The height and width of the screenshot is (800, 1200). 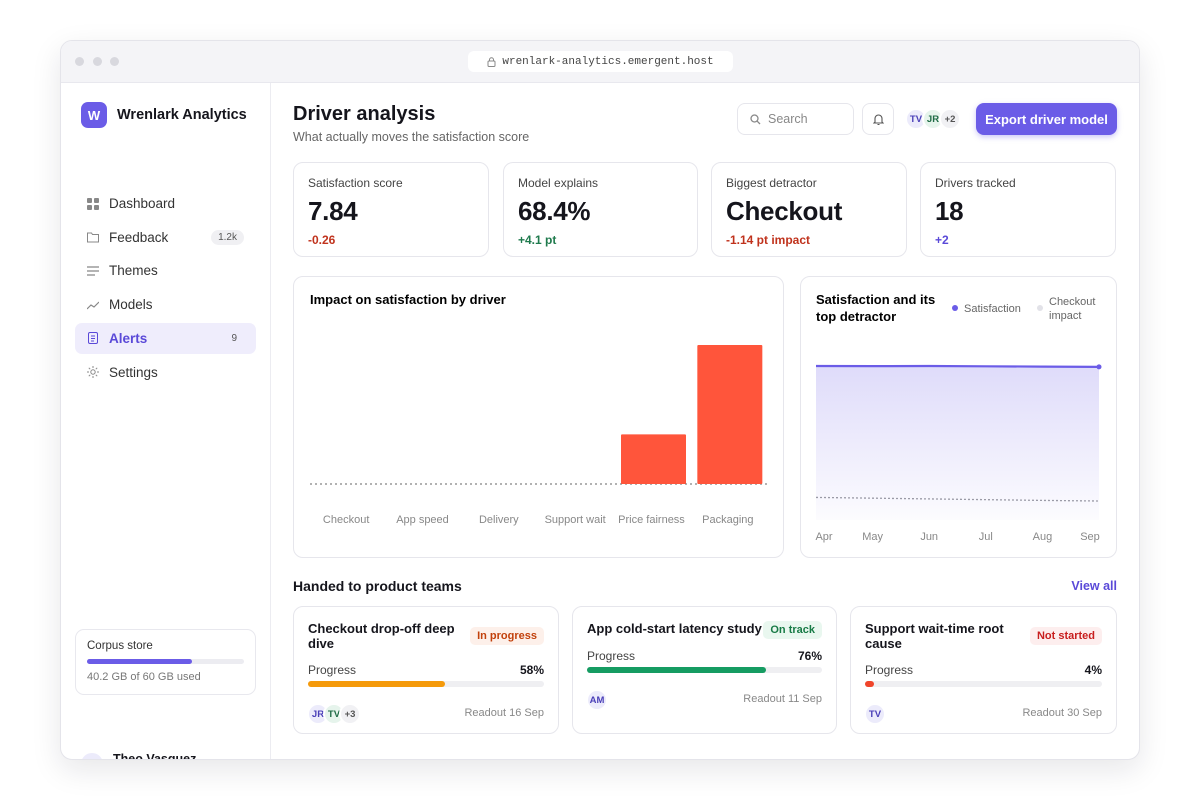 I want to click on kpi-value: 18, so click(x=949, y=211).